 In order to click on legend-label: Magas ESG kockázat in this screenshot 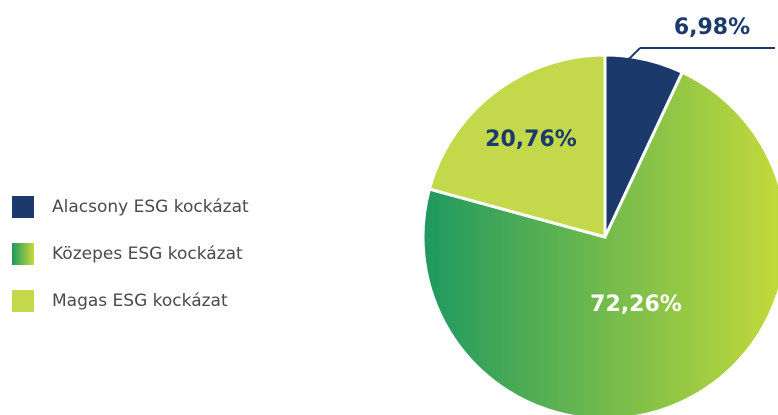, I will do `click(140, 301)`.